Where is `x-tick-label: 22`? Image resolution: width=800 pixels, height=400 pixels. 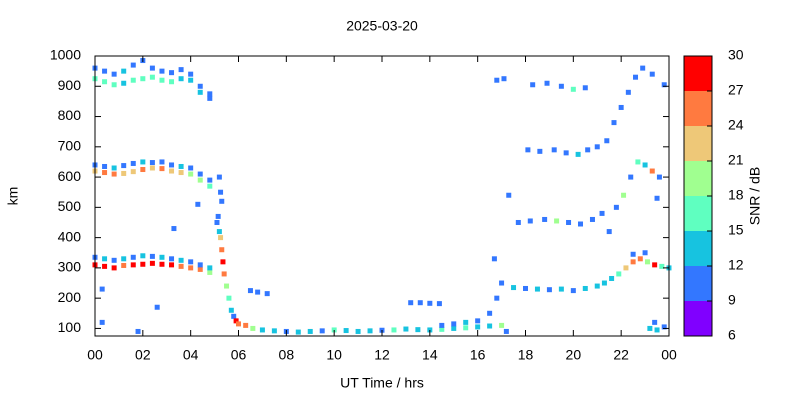 x-tick-label: 22 is located at coordinates (621, 355).